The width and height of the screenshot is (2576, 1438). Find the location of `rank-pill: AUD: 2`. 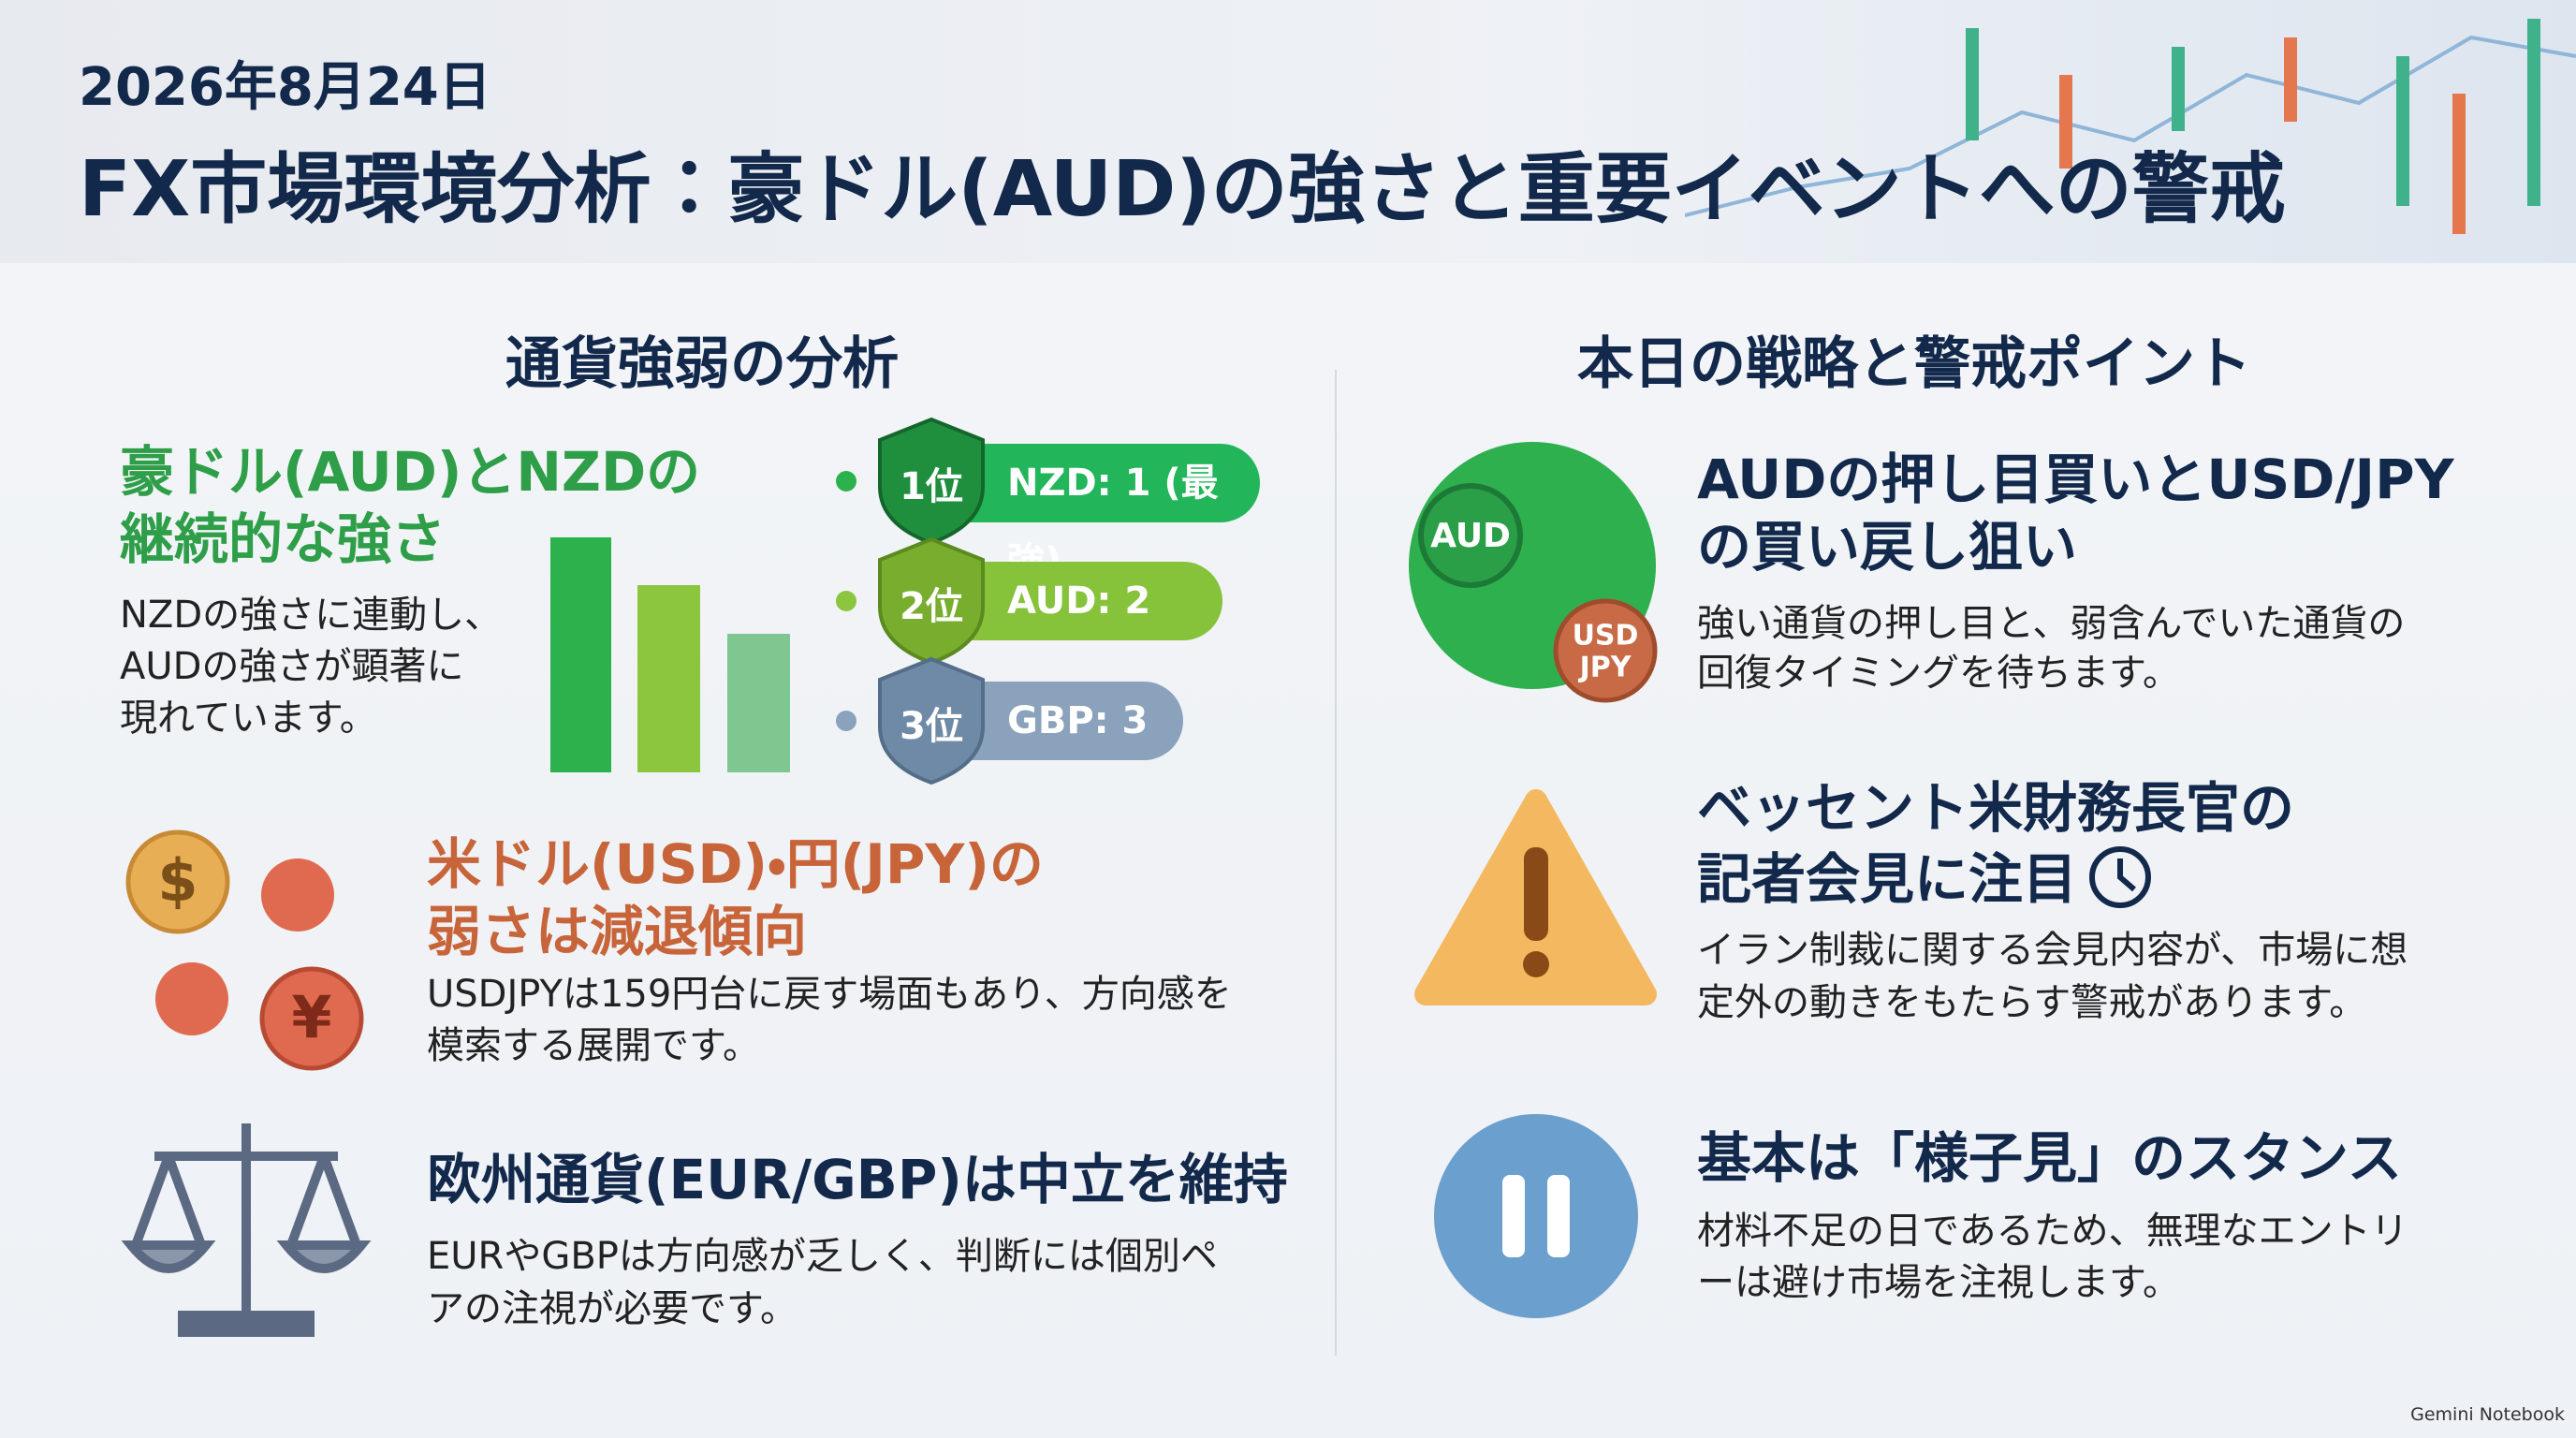

rank-pill: AUD: 2 is located at coordinates (1058, 601).